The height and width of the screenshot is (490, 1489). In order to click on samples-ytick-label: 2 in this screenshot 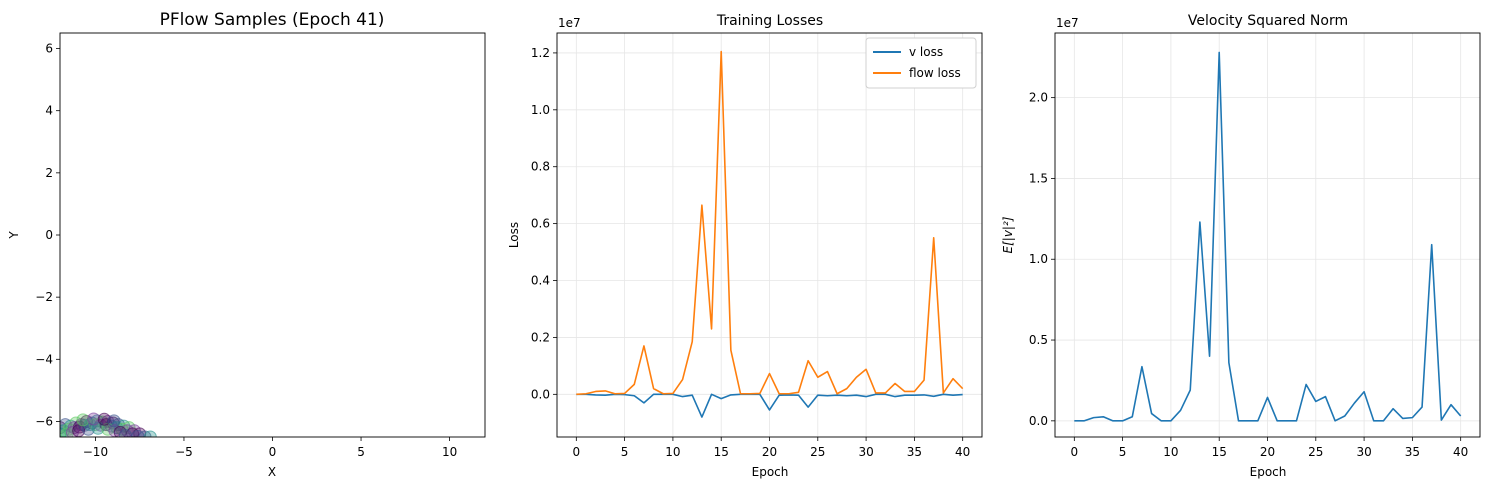, I will do `click(49, 173)`.